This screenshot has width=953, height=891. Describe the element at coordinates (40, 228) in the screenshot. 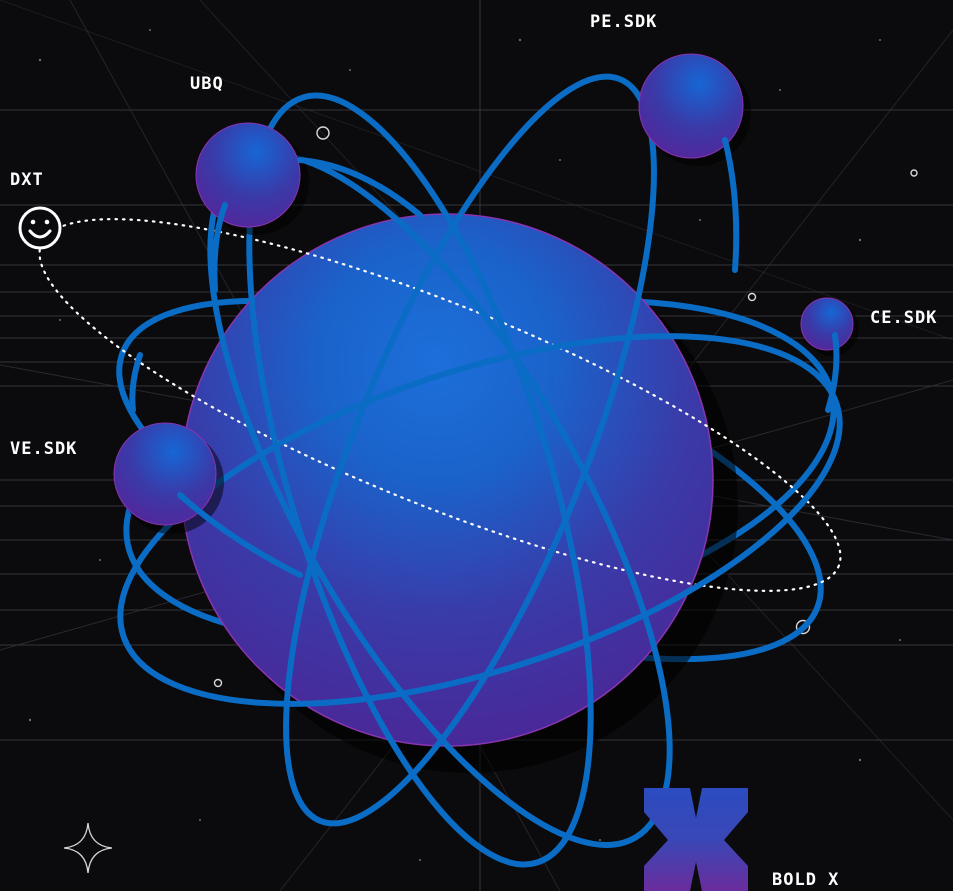

I see `smiley-face-icon` at that location.